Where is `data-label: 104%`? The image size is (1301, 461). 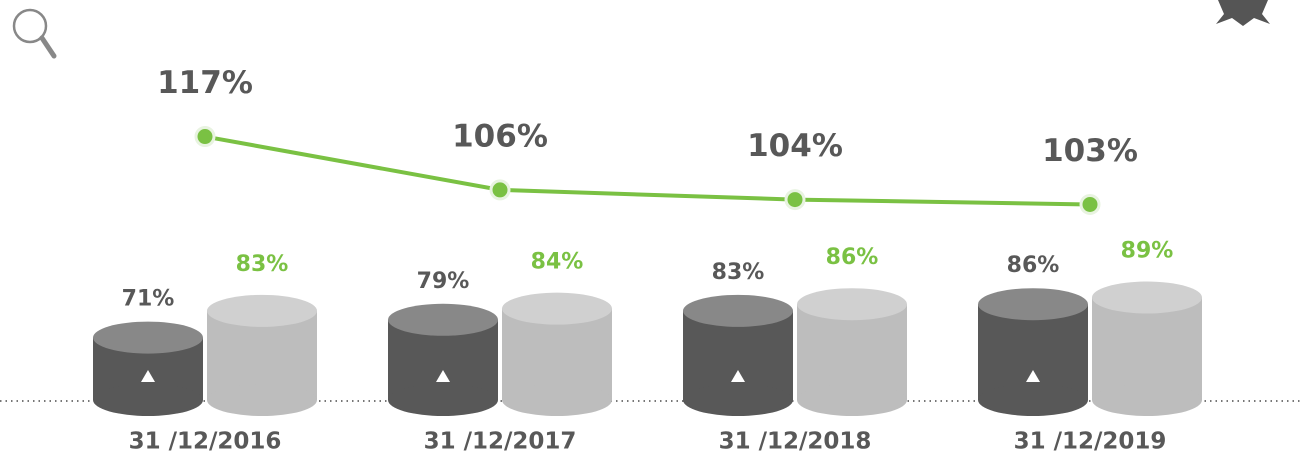 data-label: 104% is located at coordinates (795, 146).